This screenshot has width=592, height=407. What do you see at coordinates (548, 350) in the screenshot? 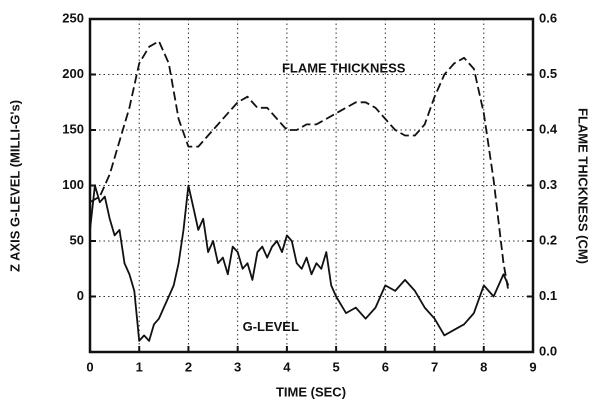
I see `y2-tick-label: 0.0` at bounding box center [548, 350].